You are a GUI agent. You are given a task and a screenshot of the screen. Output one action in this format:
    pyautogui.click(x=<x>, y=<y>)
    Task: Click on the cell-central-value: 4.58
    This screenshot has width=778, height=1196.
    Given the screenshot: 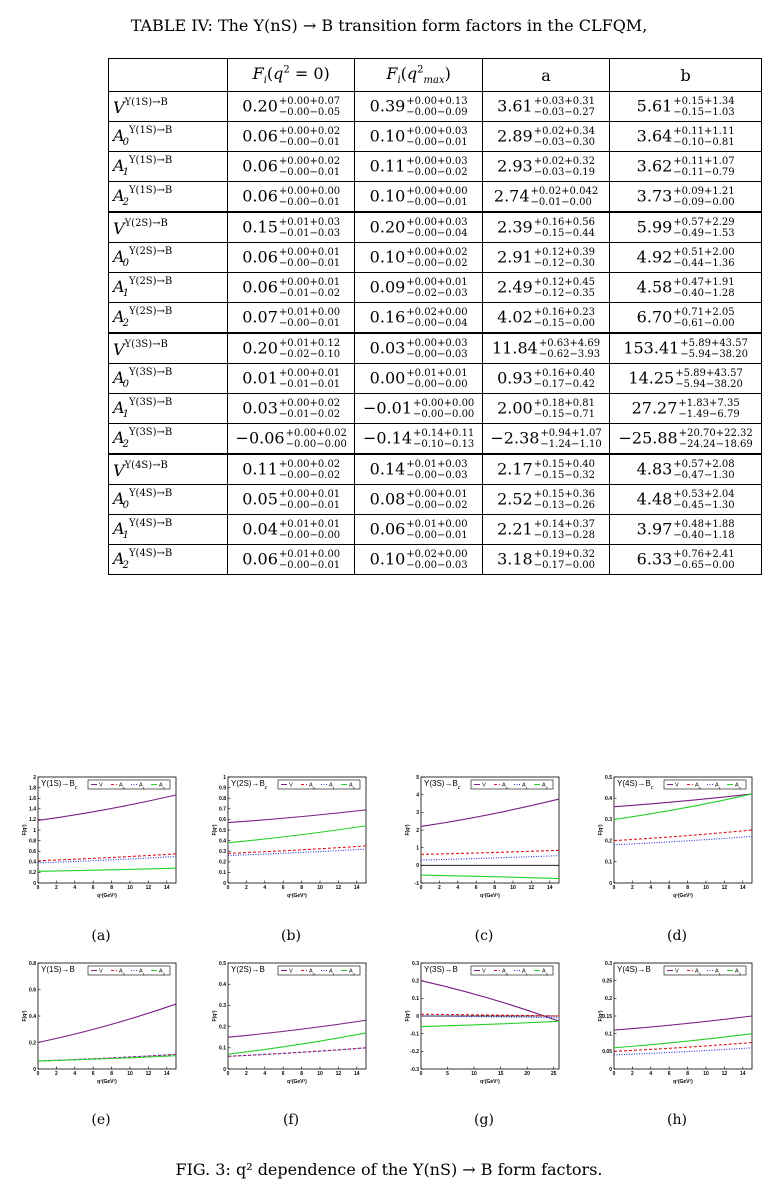 What is the action you would take?
    pyautogui.click(x=654, y=286)
    